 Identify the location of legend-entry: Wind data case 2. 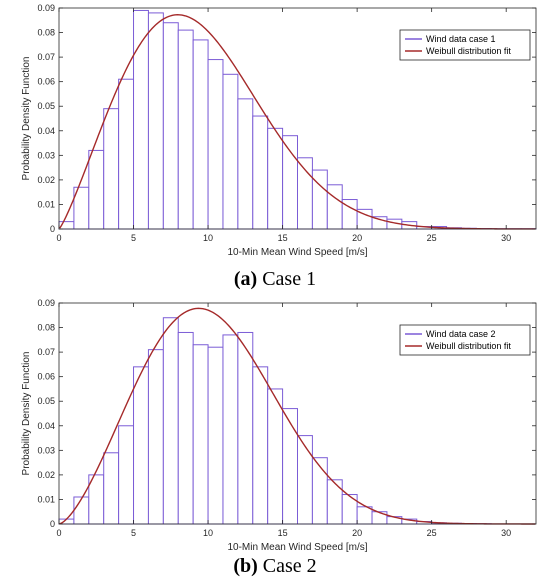
(461, 334).